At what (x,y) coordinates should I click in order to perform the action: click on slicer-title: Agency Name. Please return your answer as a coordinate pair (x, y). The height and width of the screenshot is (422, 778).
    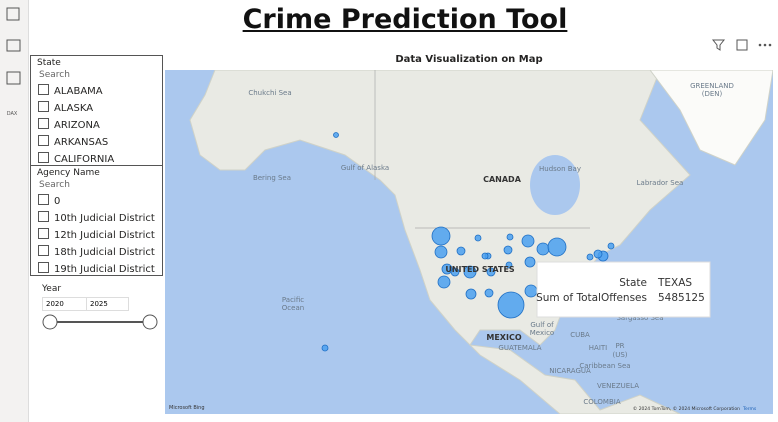
    Looking at the image, I should click on (68, 173).